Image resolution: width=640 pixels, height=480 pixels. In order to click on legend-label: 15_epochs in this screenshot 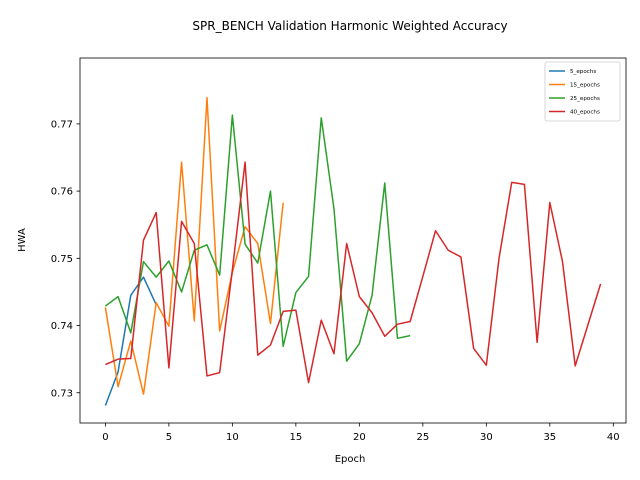, I will do `click(585, 86)`.